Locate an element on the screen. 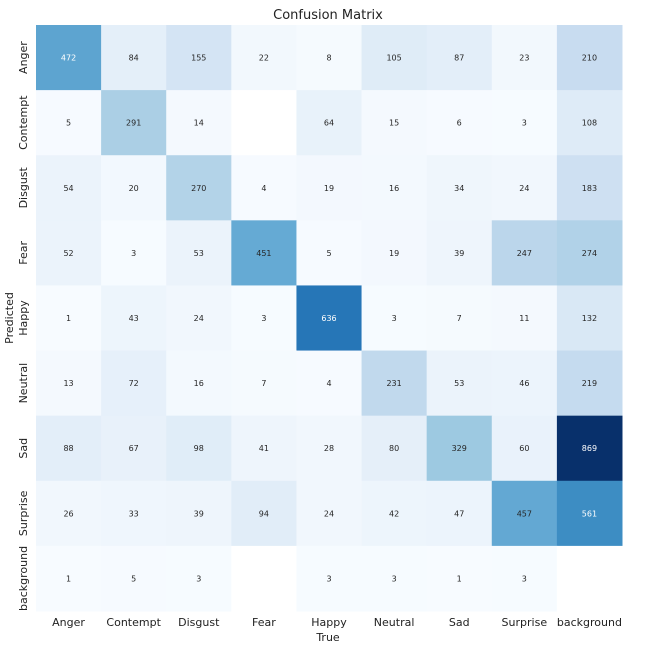  cell-value-label: 6 is located at coordinates (459, 123).